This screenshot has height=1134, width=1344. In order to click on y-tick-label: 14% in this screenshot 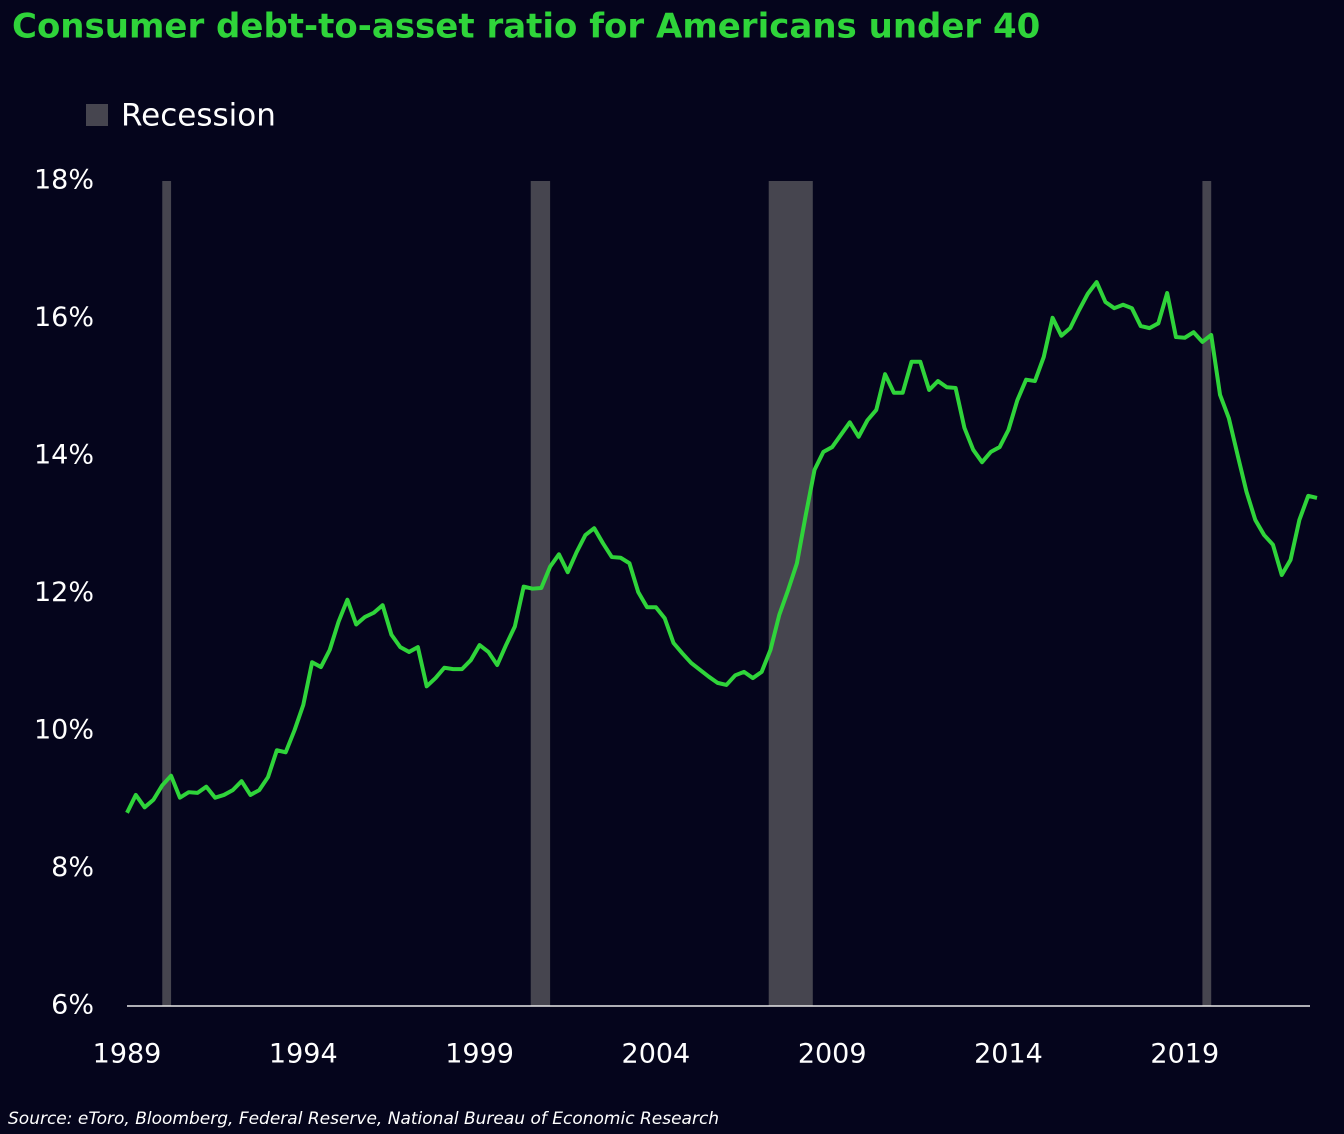, I will do `click(64, 455)`.